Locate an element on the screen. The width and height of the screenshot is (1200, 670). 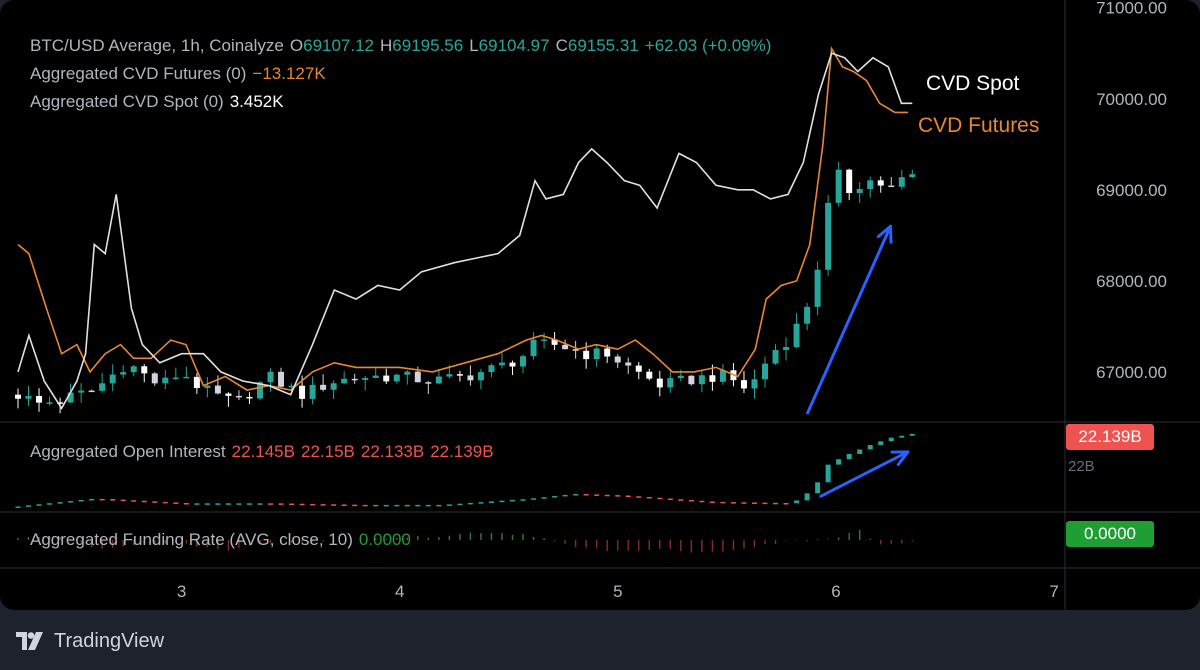
cvd-spot-annotation: CVD Spot is located at coordinates (973, 83).